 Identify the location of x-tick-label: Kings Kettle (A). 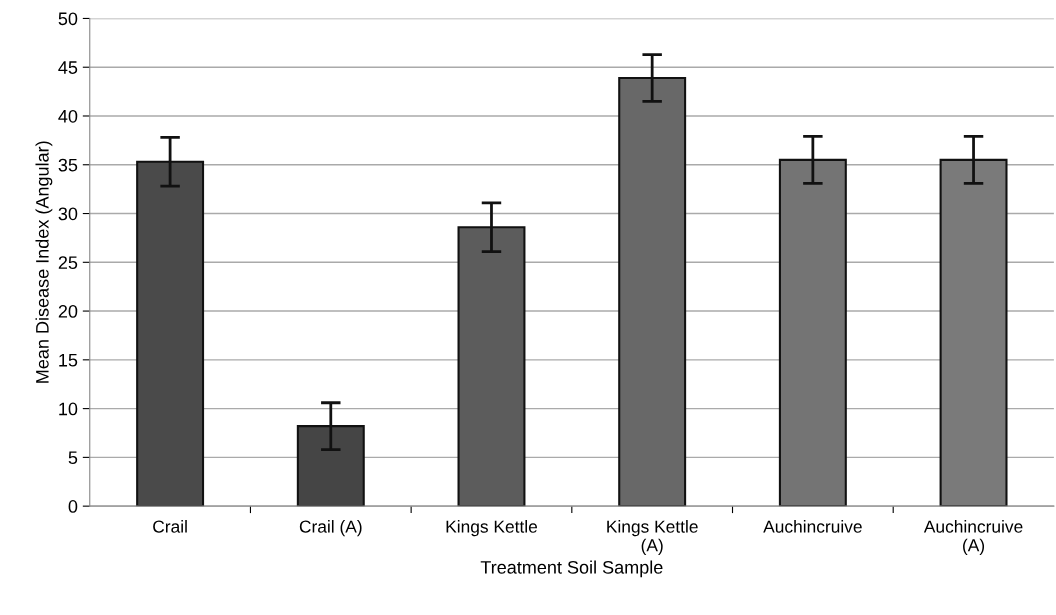
(652, 537).